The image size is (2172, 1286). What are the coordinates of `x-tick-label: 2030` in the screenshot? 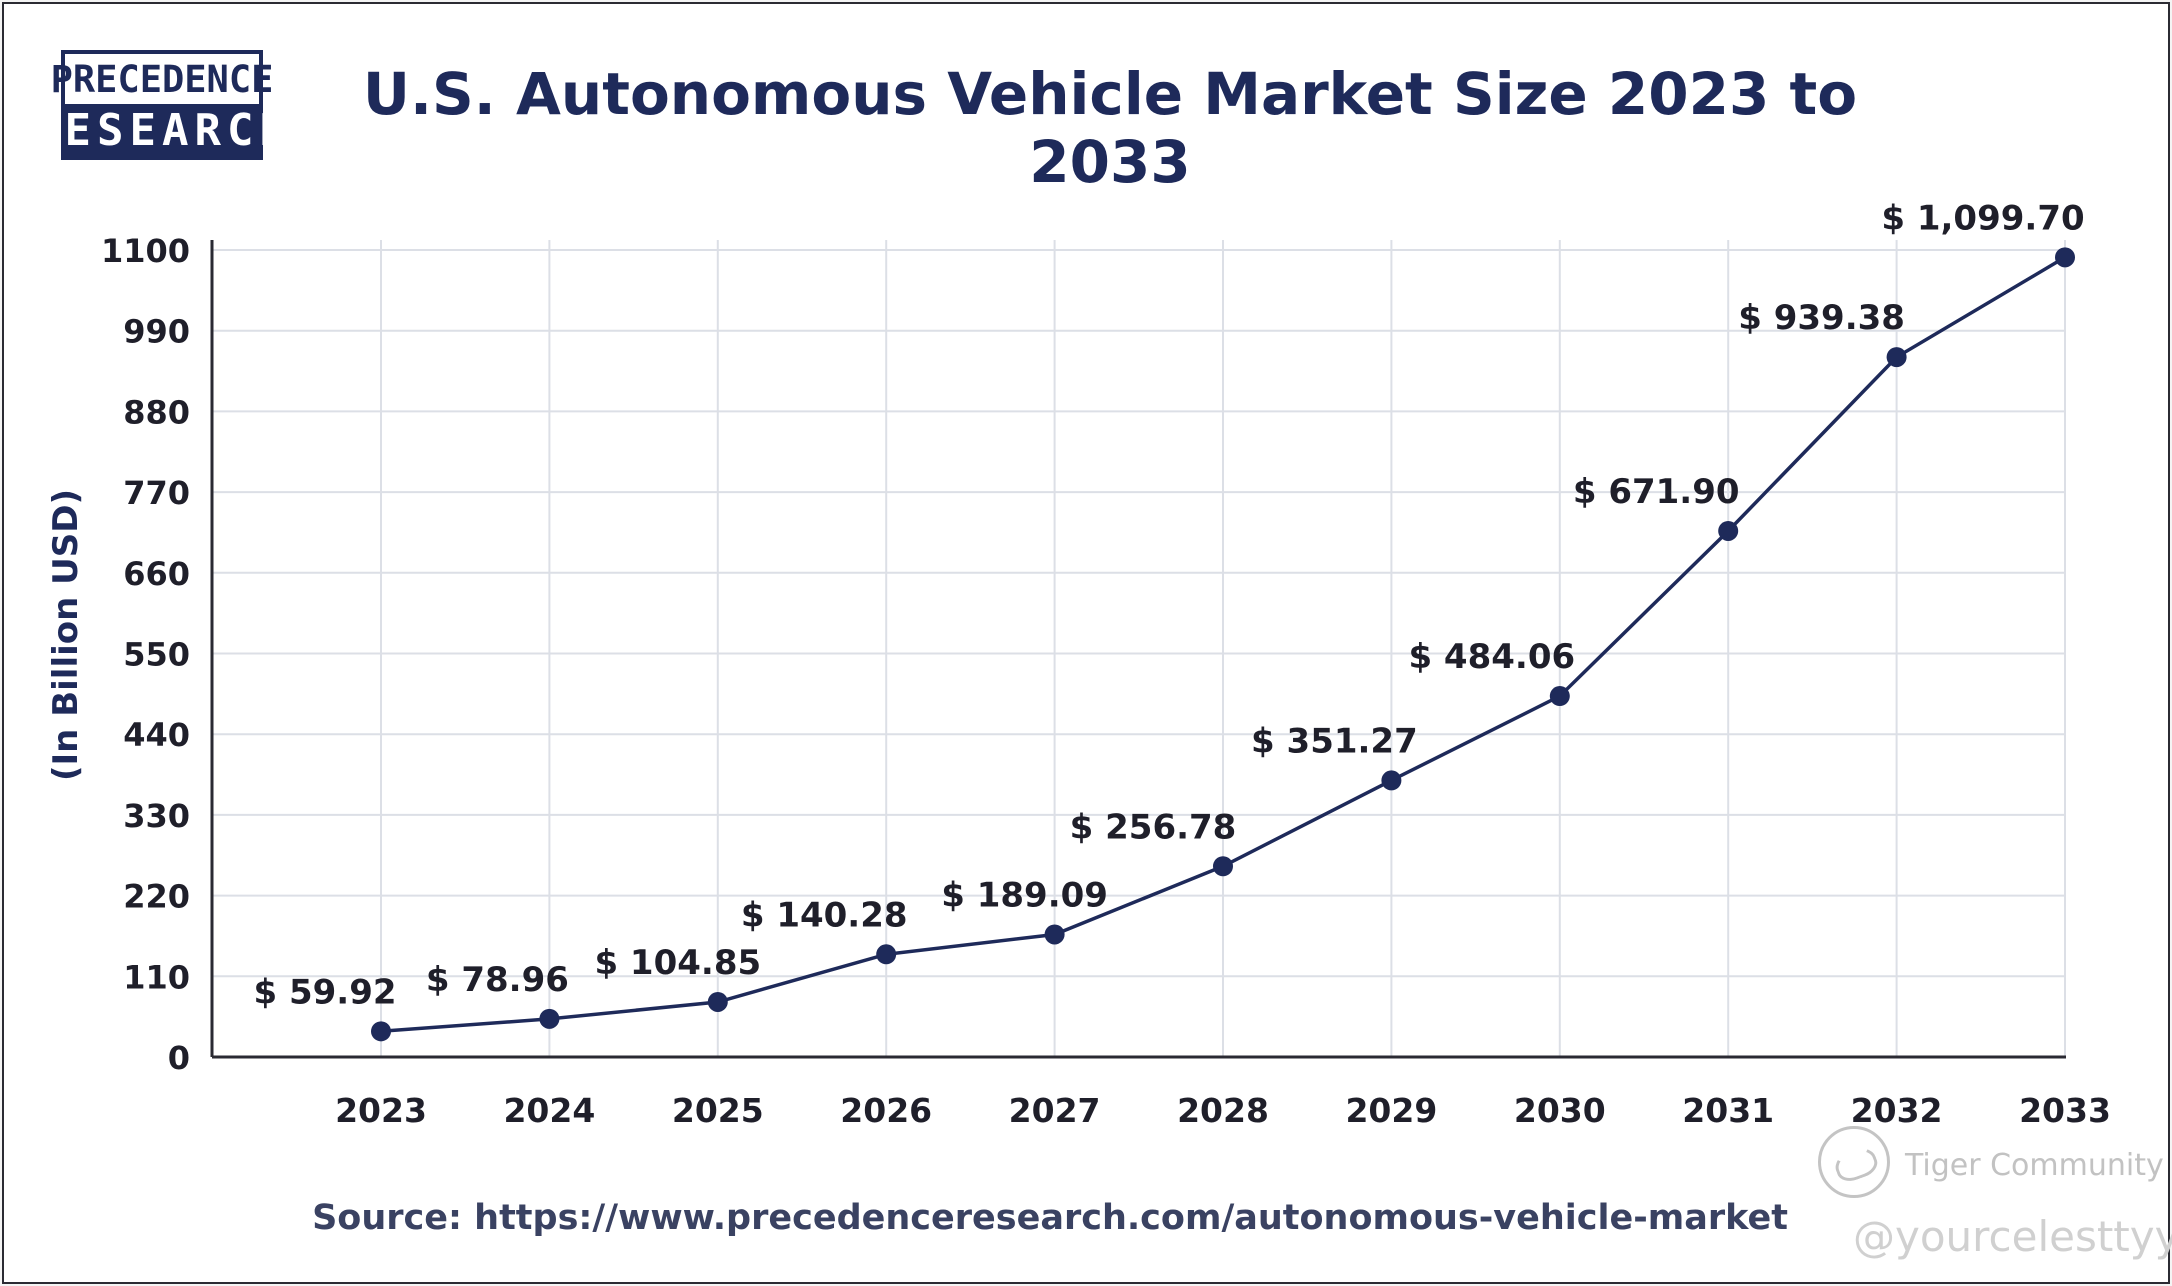 It's located at (1560, 1110).